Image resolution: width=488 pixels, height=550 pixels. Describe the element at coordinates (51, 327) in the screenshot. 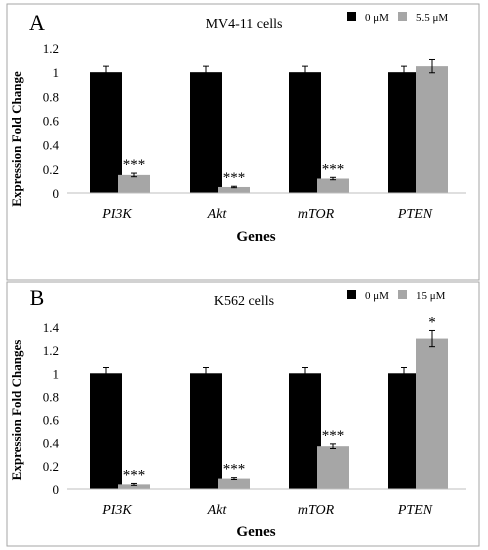

I see `y-tick-label: 1.4` at that location.